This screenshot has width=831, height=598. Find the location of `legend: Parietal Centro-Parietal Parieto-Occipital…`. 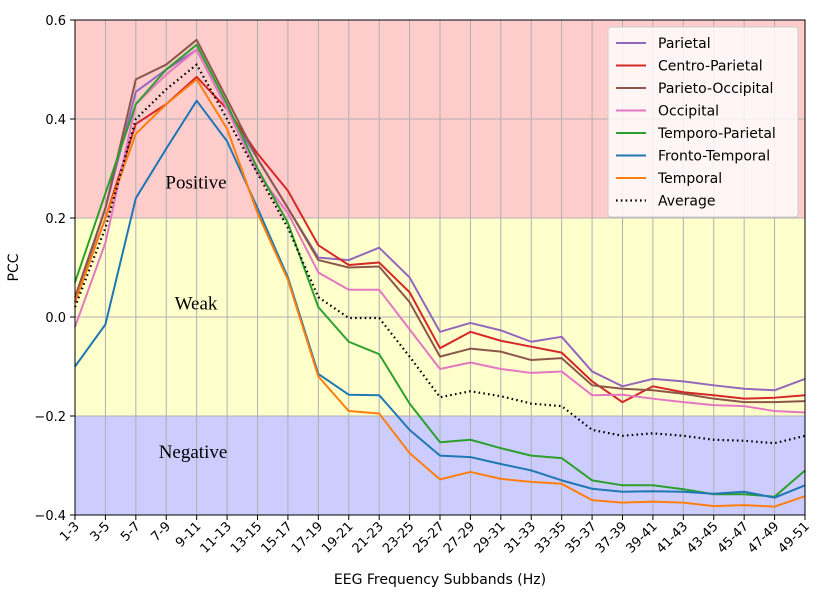

legend: Parietal Centro-Parietal Parieto-Occipital… is located at coordinates (703, 122).